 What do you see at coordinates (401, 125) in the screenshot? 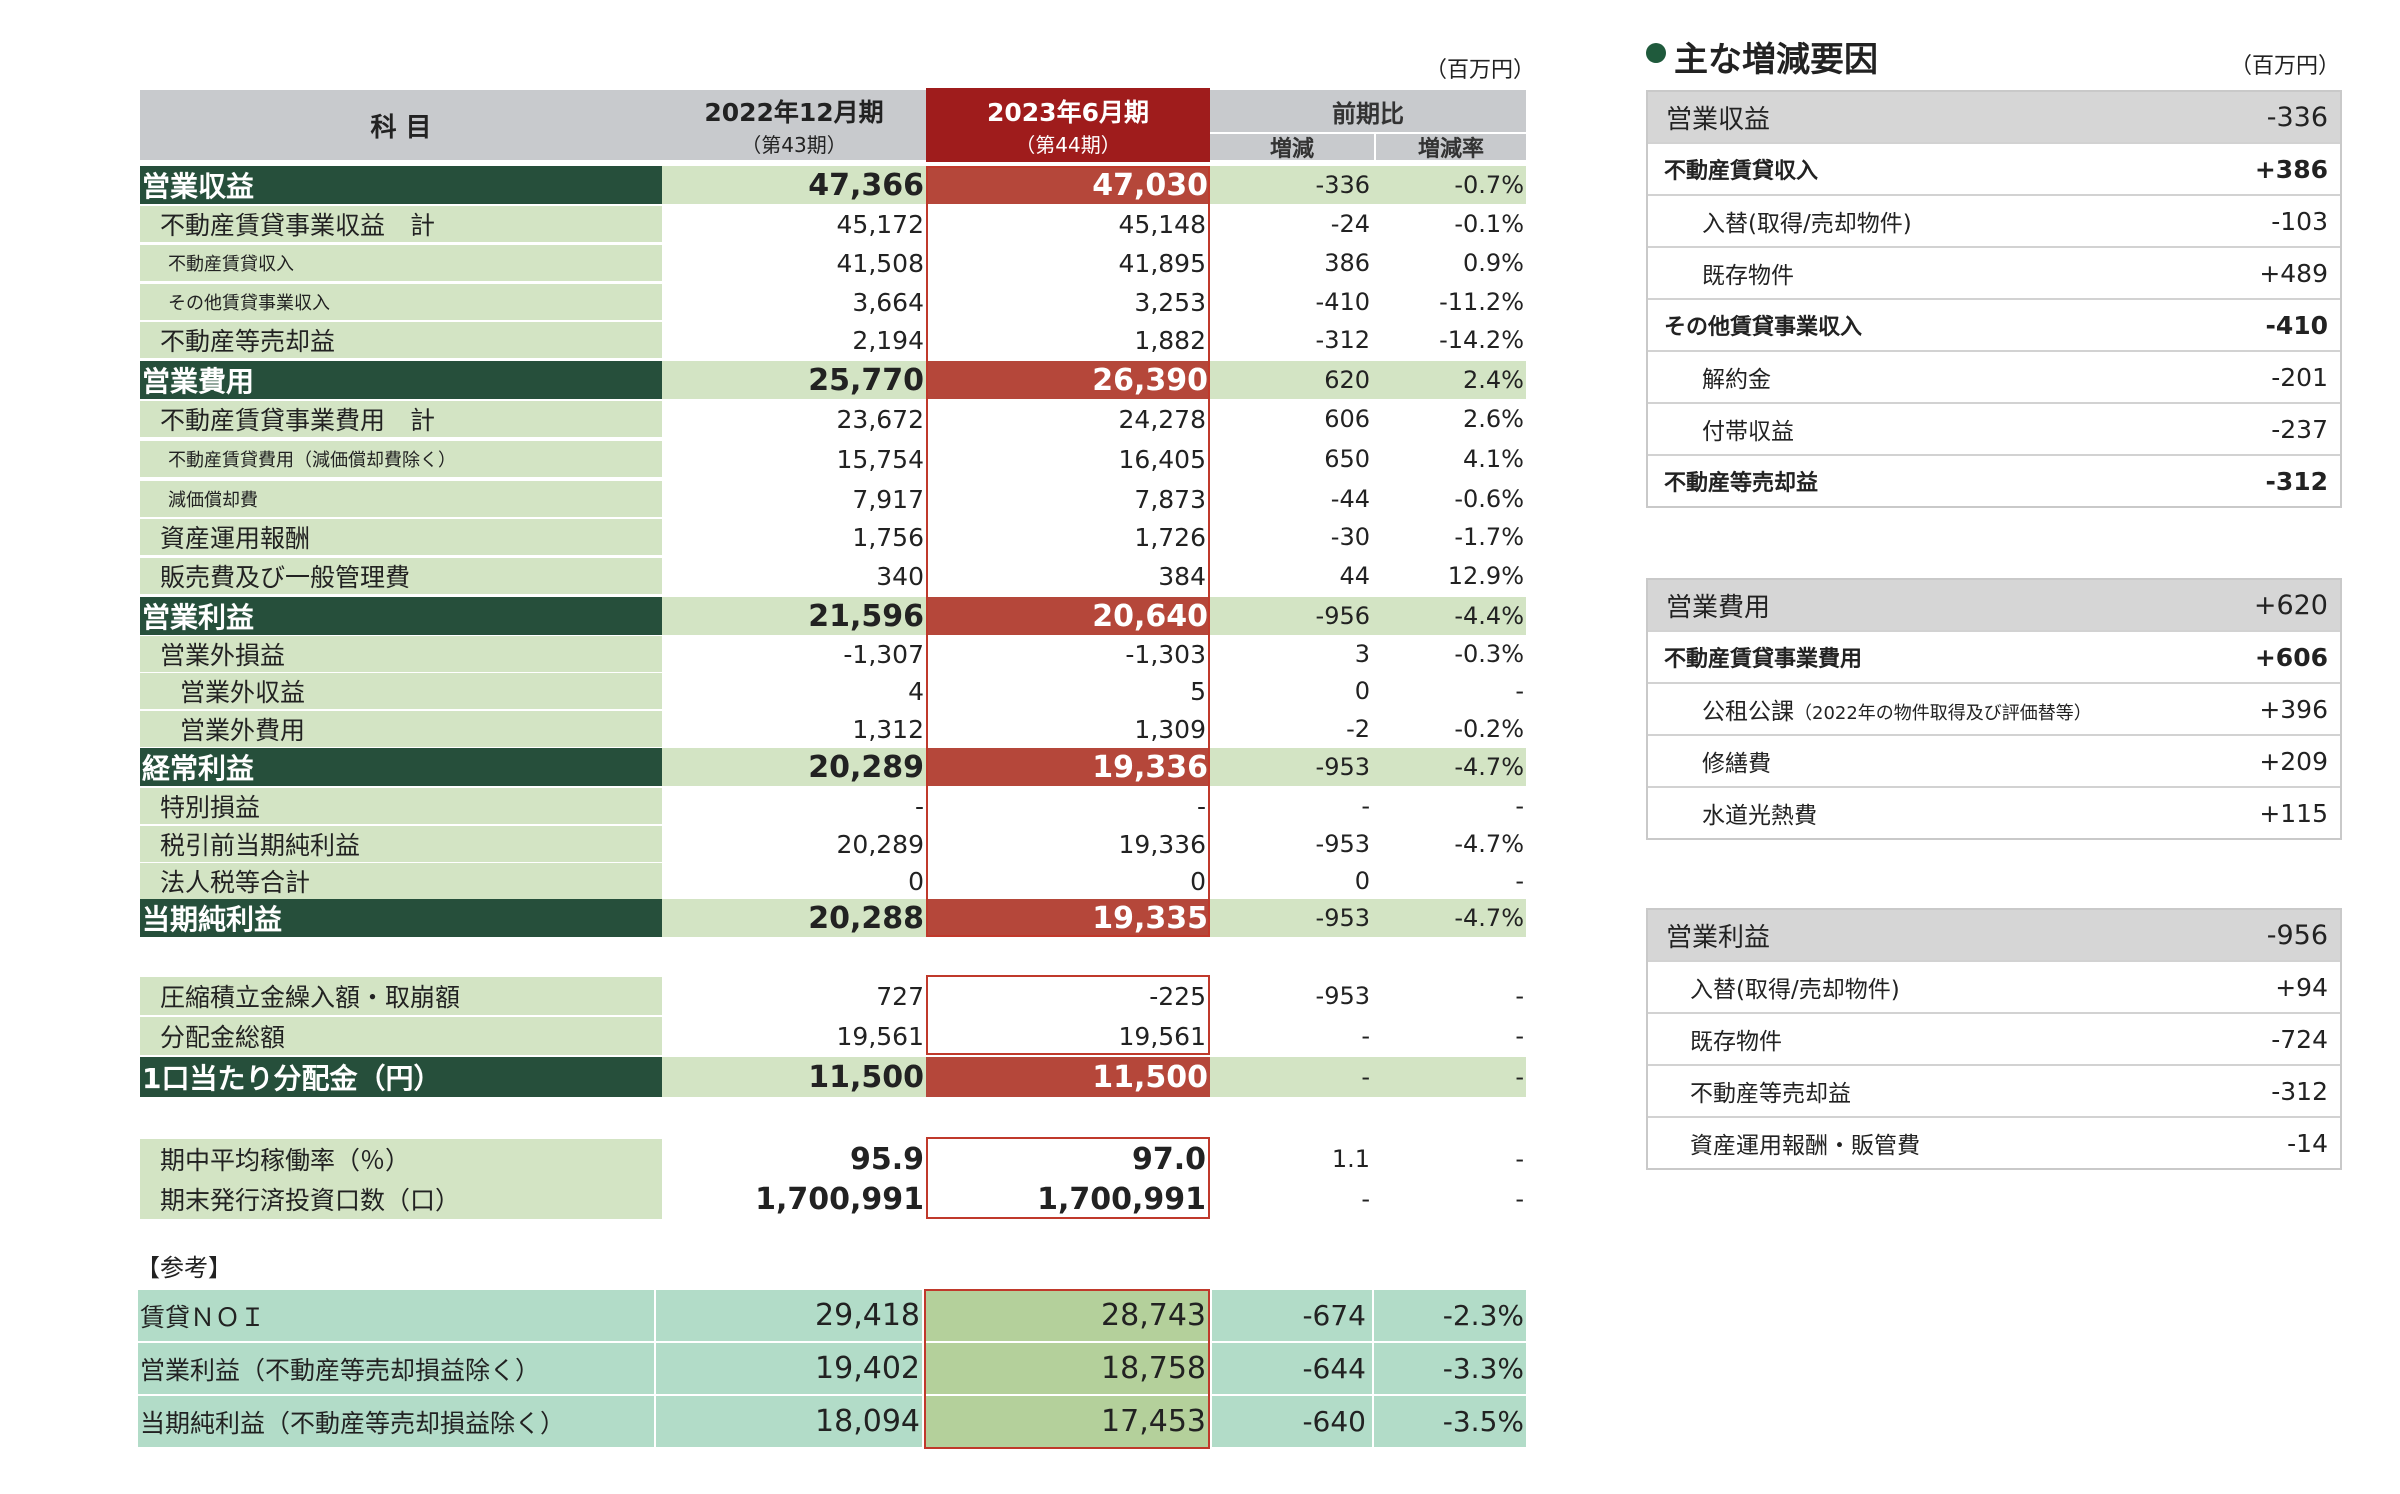
I see `header-item: 科 目` at bounding box center [401, 125].